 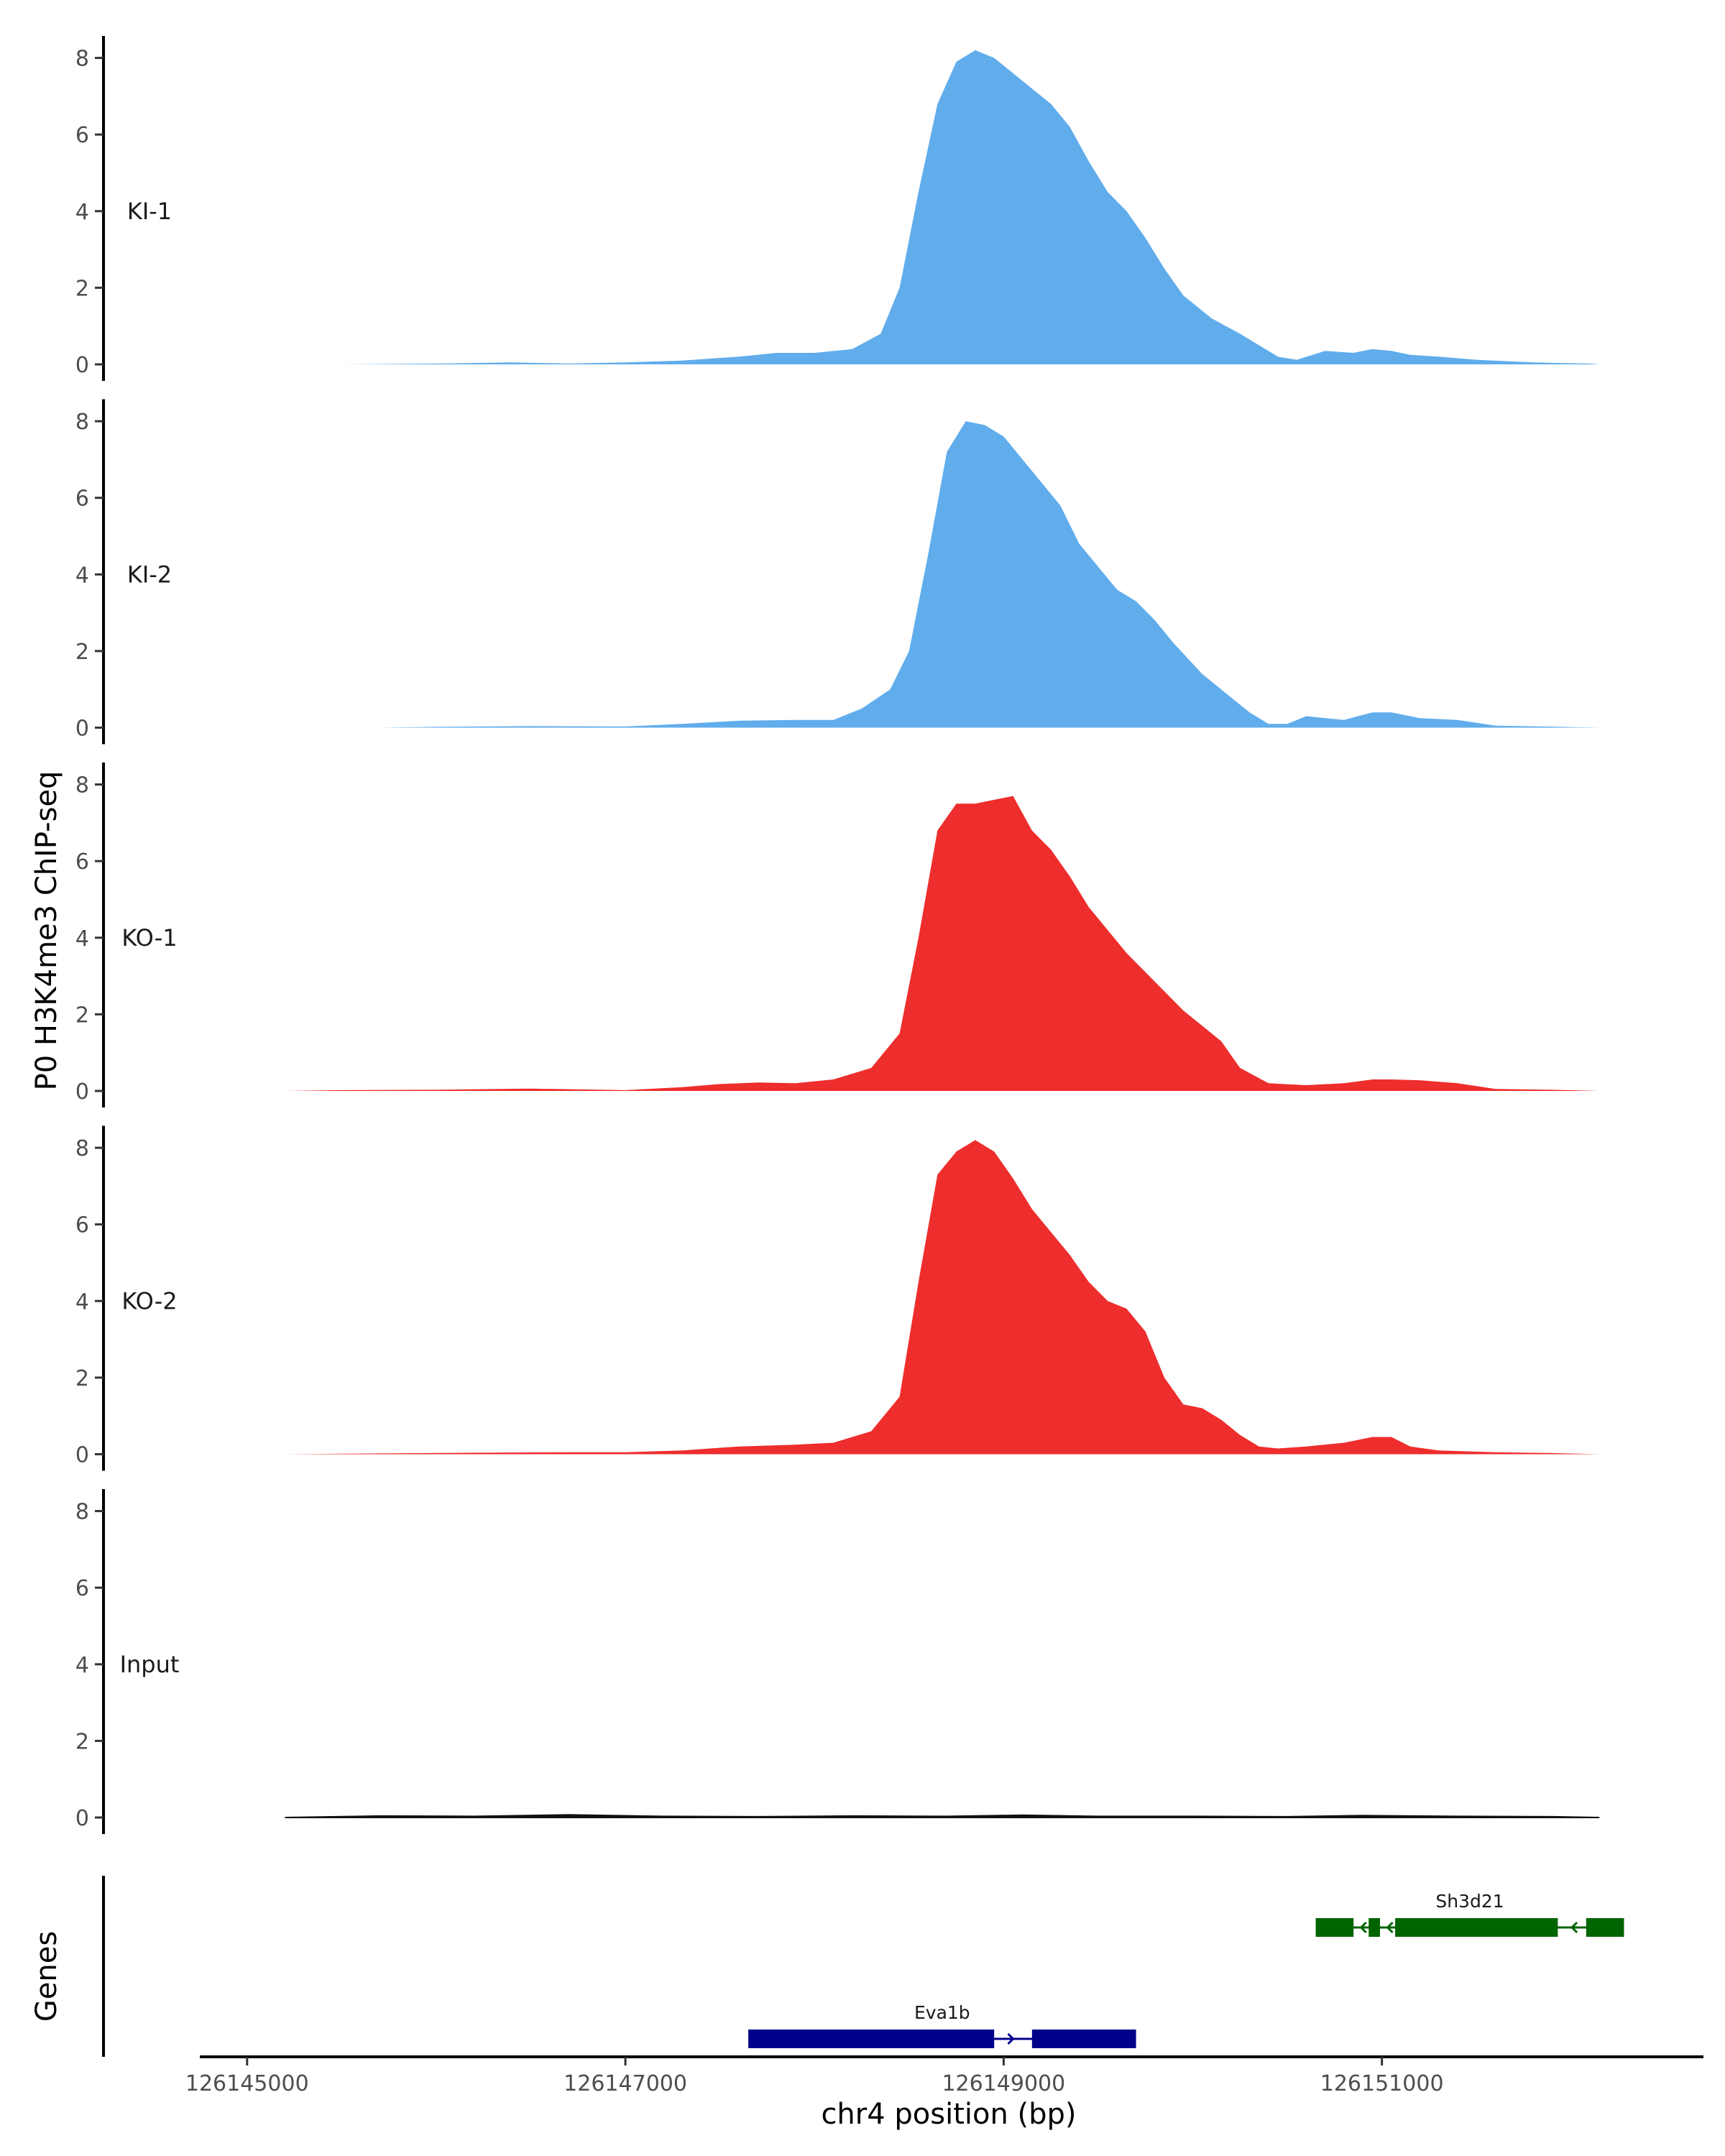 I want to click on x-axis-title: chr4 position (bp), so click(x=948, y=2115).